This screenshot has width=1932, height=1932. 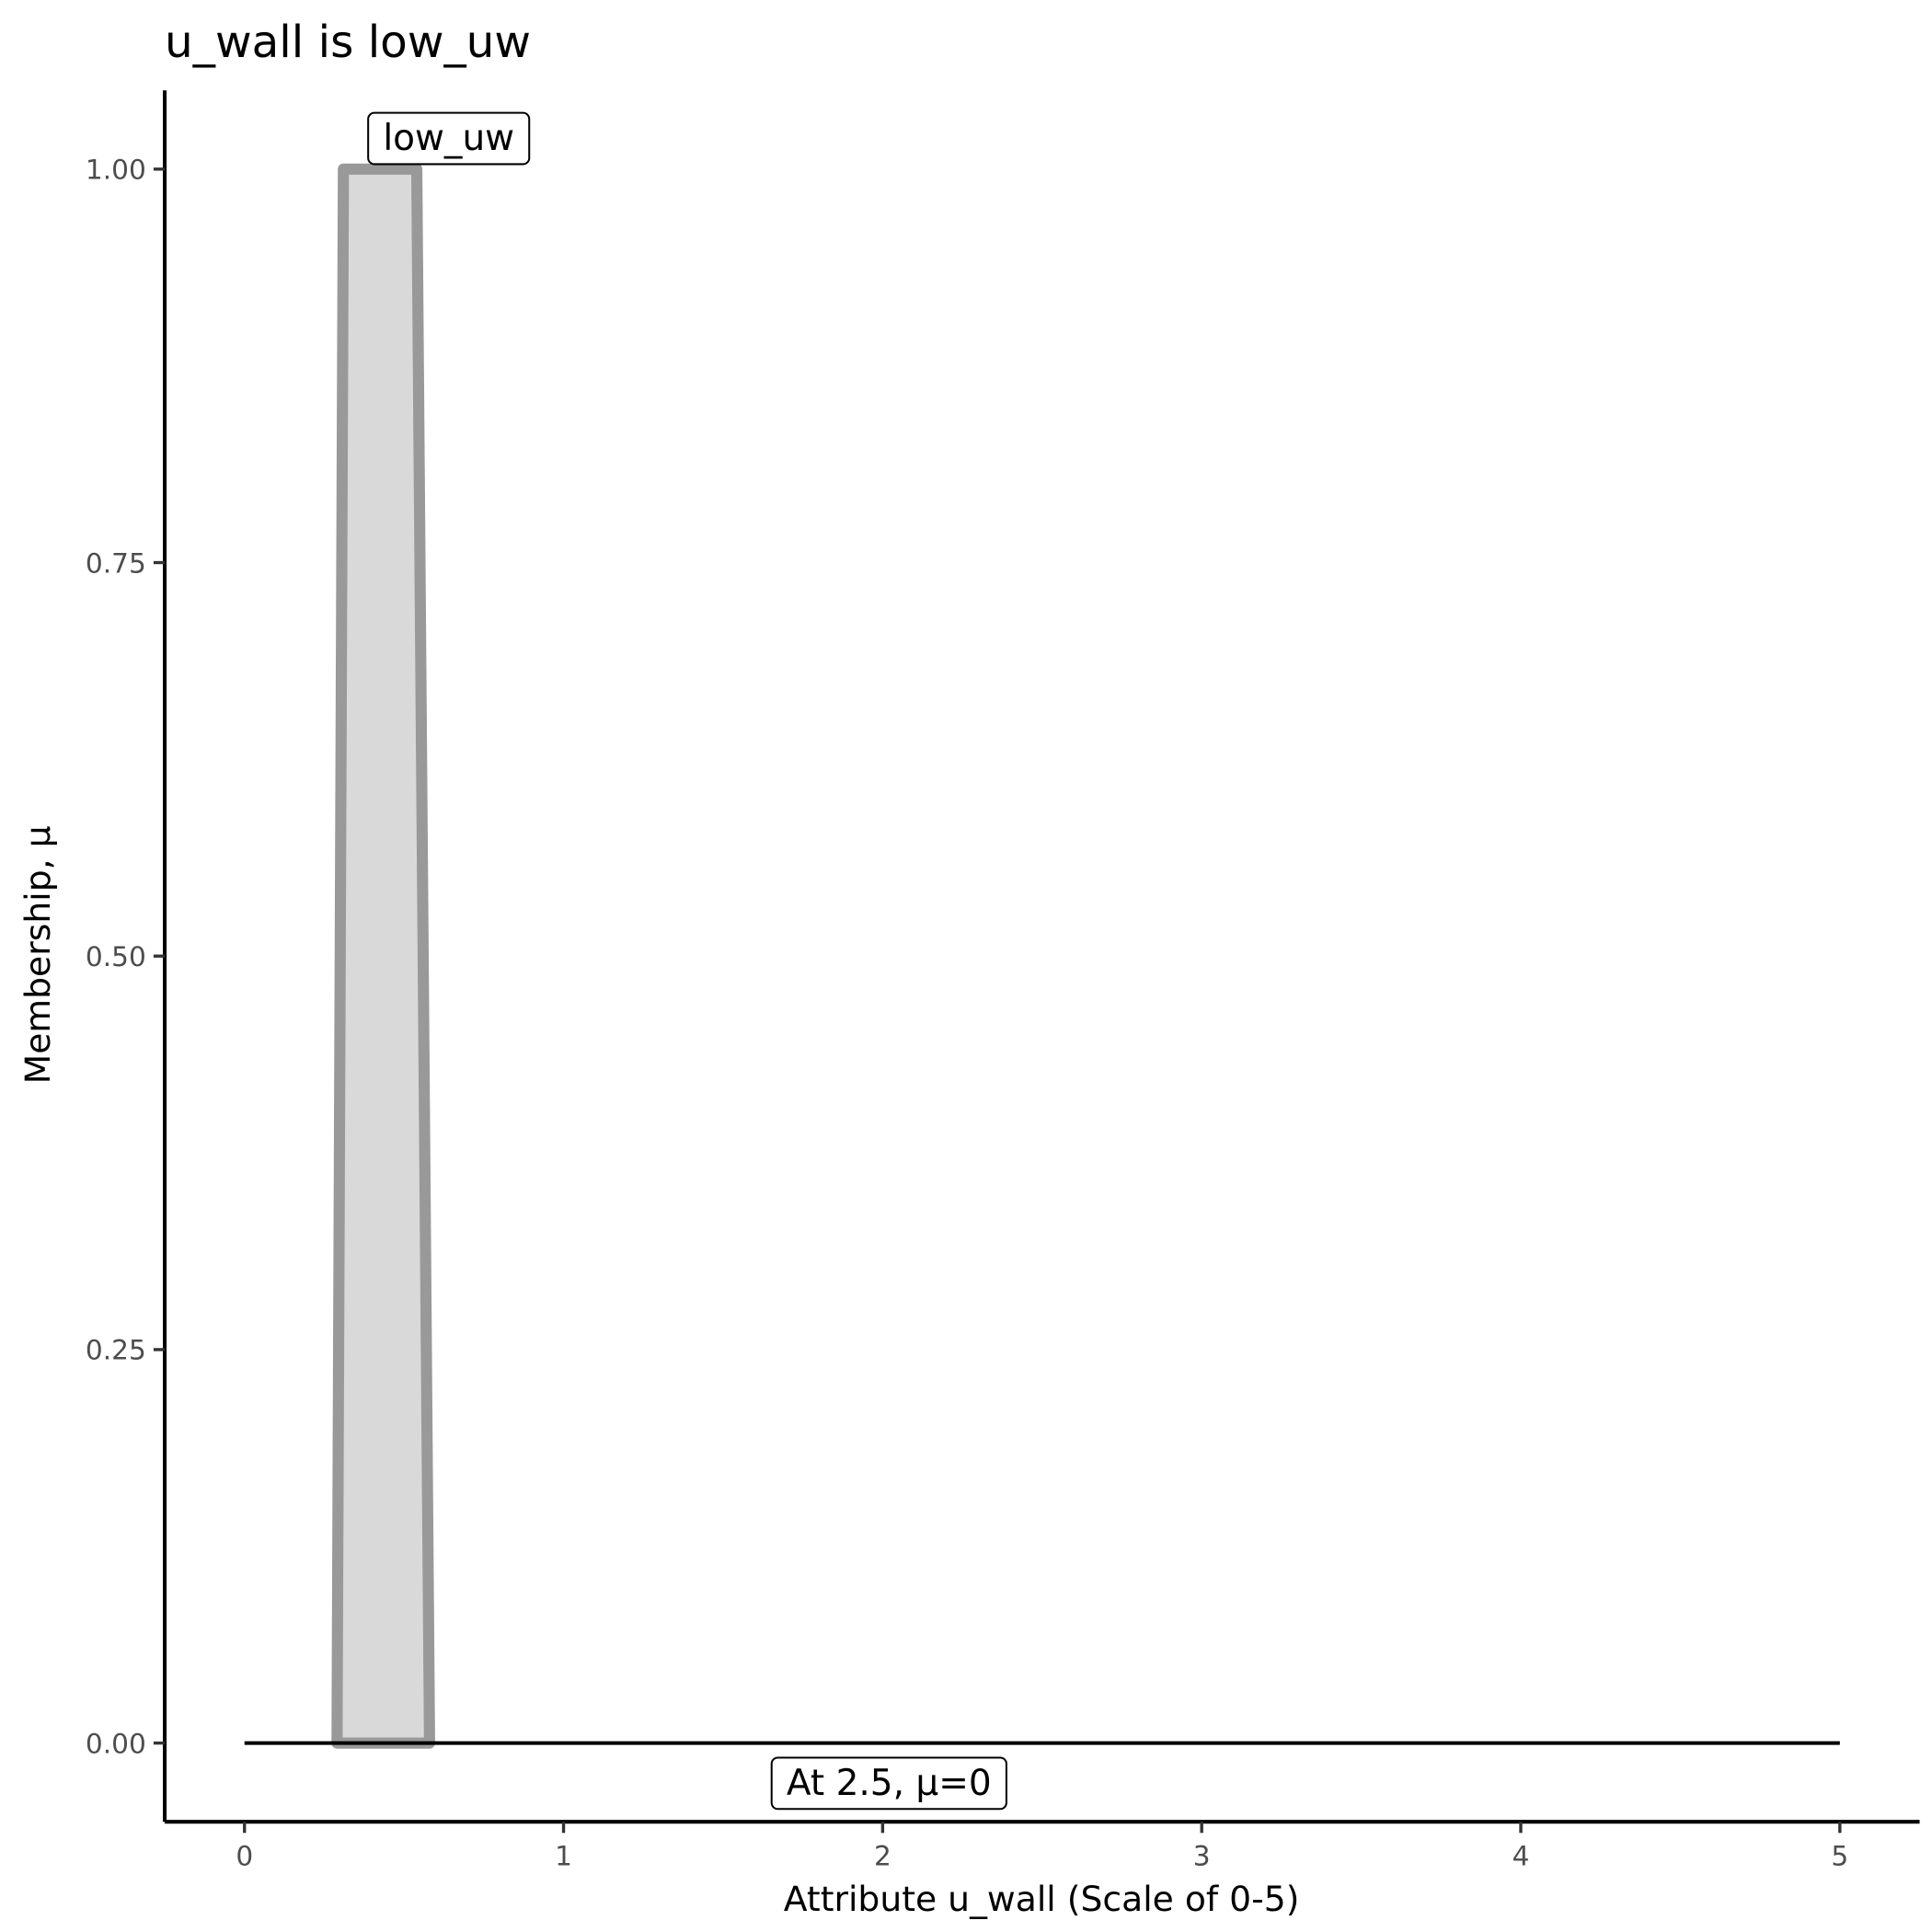 I want to click on chart-title: u_wall is low_uw, so click(x=348, y=42).